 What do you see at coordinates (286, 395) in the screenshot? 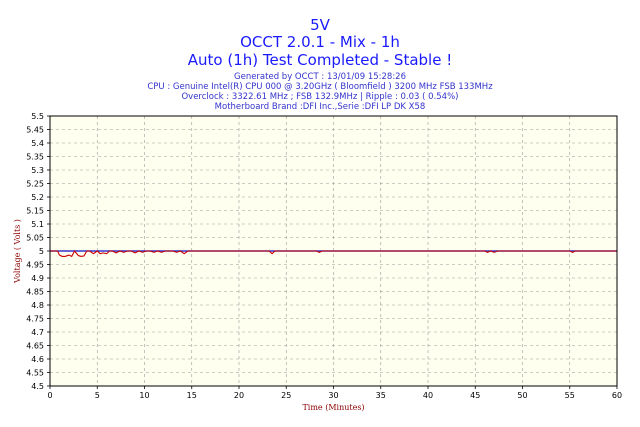
I see `x-tick-label: 25` at bounding box center [286, 395].